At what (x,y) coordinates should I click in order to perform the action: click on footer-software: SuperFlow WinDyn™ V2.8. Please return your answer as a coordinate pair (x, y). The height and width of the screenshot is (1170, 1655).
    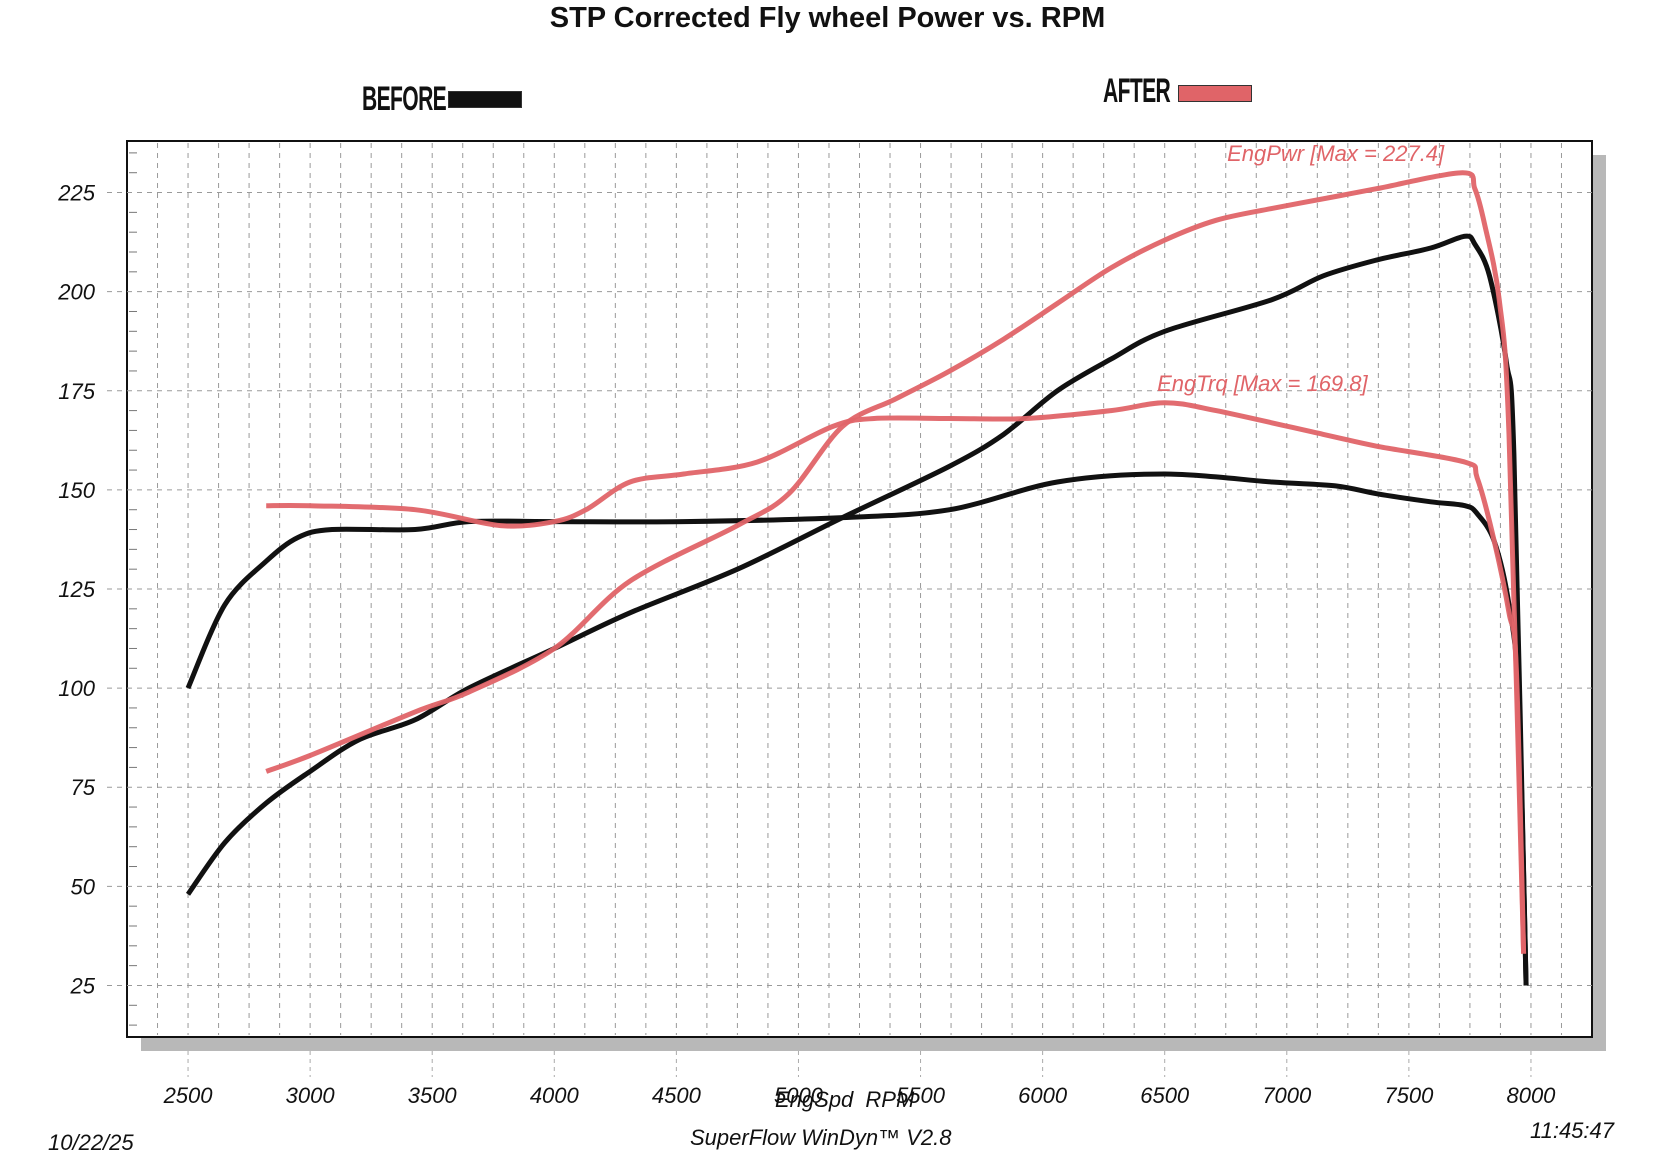
    Looking at the image, I should click on (821, 1137).